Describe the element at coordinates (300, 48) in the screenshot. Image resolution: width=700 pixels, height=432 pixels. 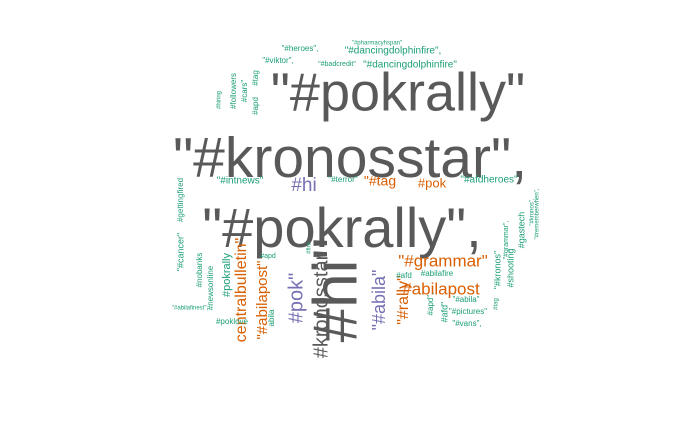
I see `word-cloud-word: "#heroes",` at that location.